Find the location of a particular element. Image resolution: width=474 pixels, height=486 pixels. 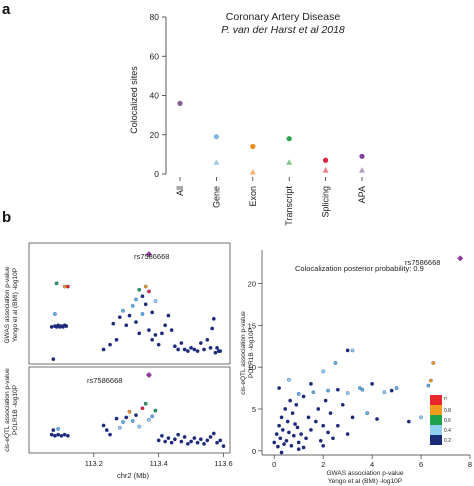

x-tick-label: 2 is located at coordinates (323, 464).